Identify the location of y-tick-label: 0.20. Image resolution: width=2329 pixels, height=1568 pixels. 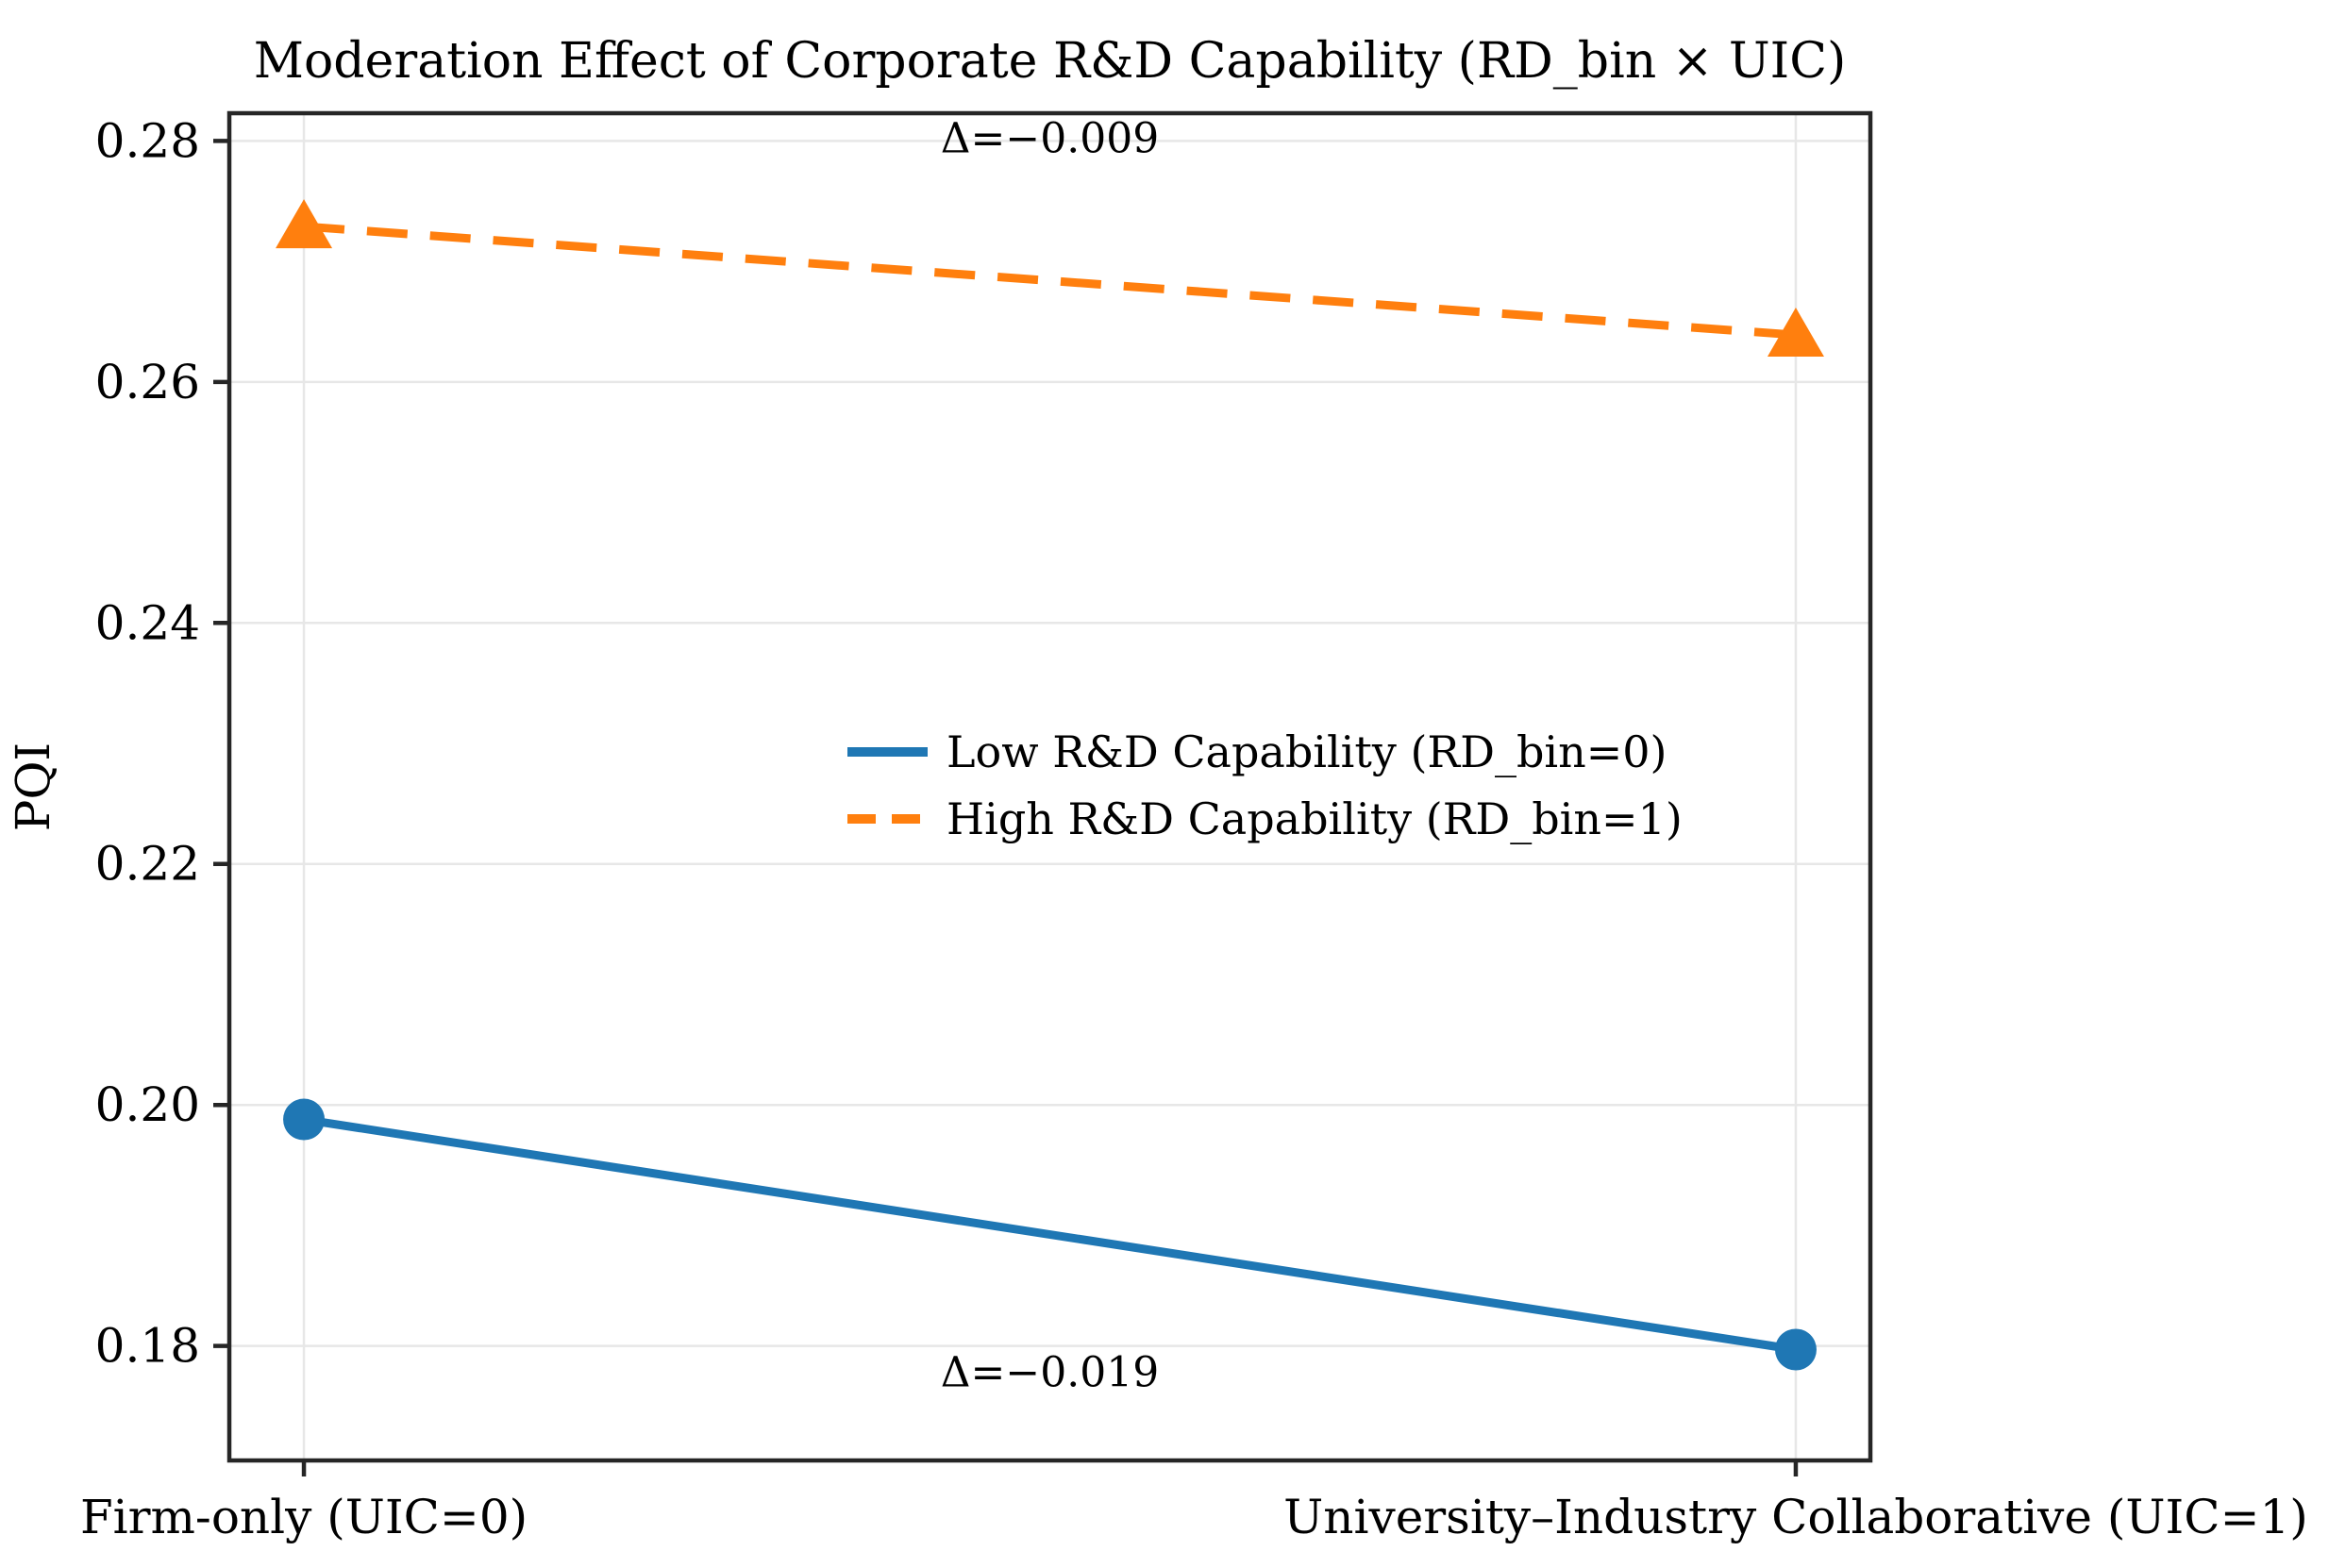
(147, 1104).